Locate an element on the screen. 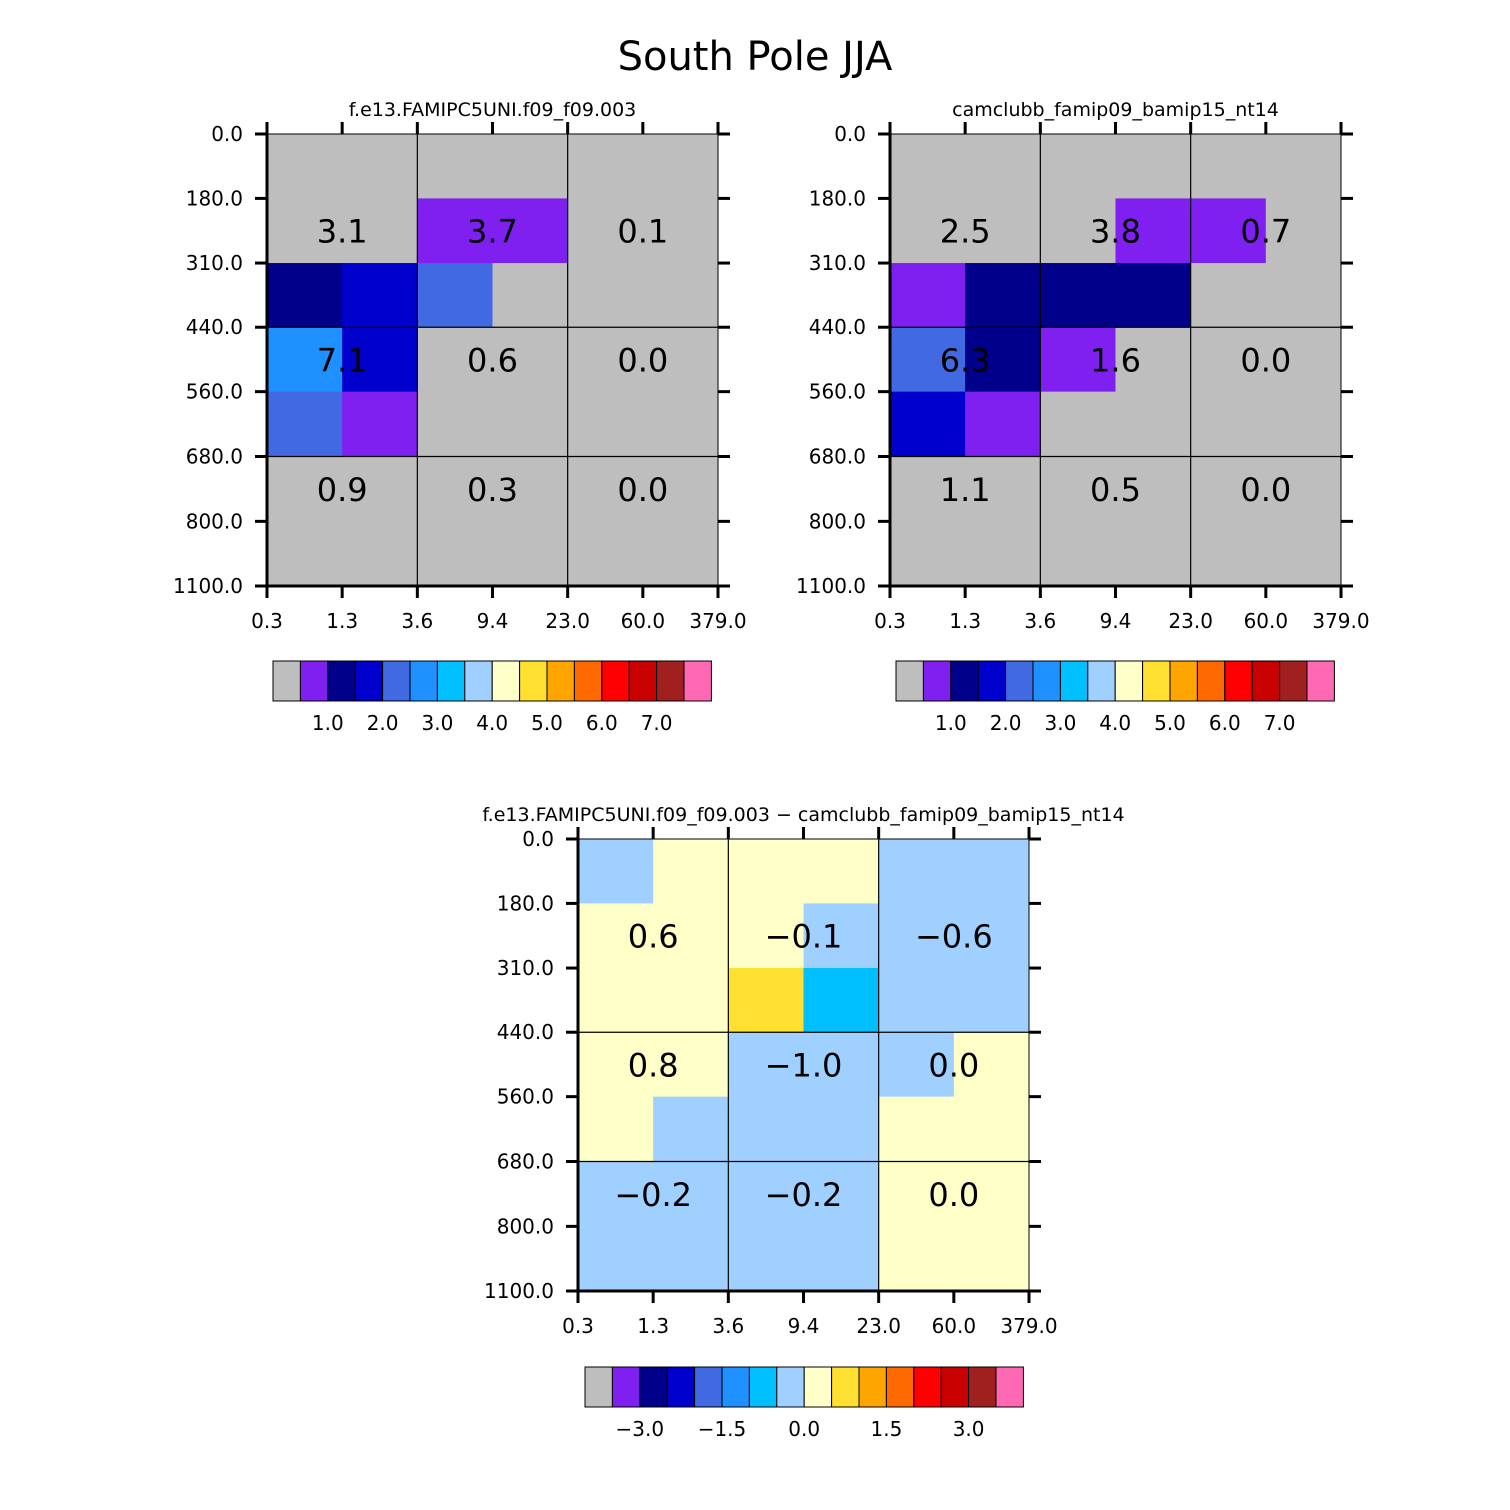 This screenshot has height=1510, width=1510. x-tick-label: 1.3 is located at coordinates (653, 1326).